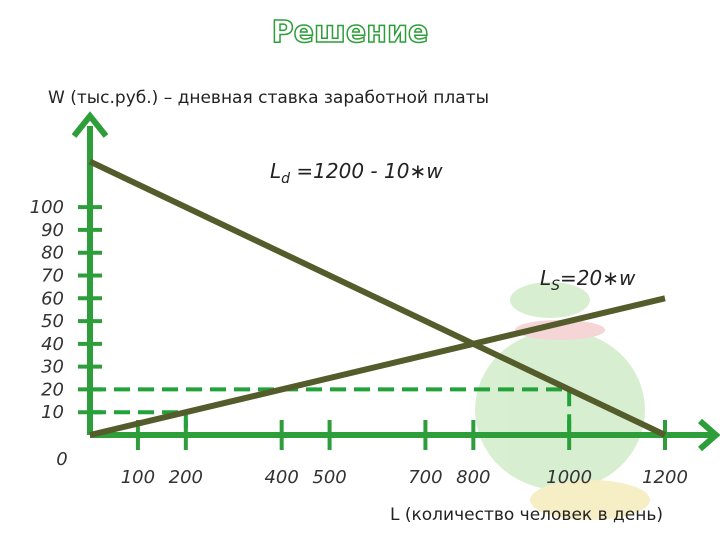  What do you see at coordinates (138, 477) in the screenshot?
I see `x-tick-label: 100` at bounding box center [138, 477].